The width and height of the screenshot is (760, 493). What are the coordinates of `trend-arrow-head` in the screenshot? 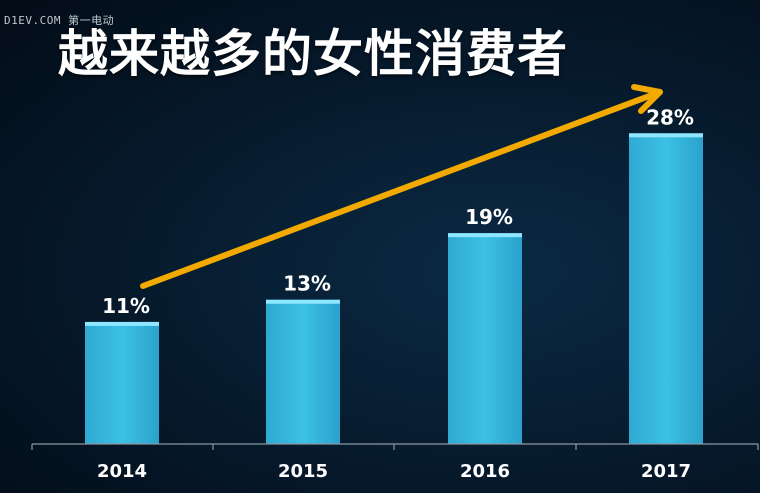 It's located at (647, 99).